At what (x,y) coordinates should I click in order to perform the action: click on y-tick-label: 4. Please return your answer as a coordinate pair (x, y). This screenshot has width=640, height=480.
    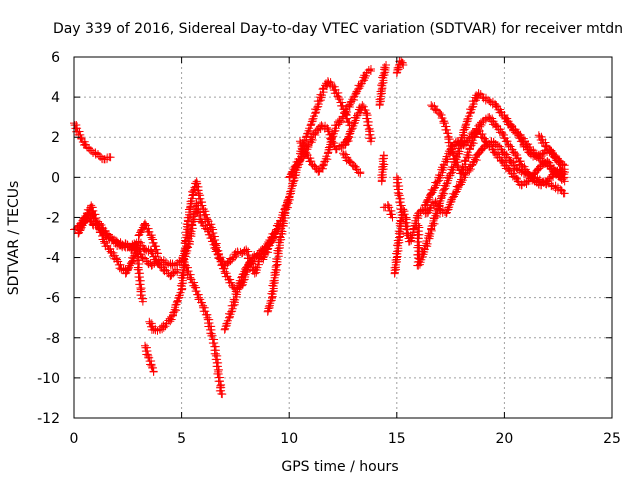
    Looking at the image, I should click on (55, 98).